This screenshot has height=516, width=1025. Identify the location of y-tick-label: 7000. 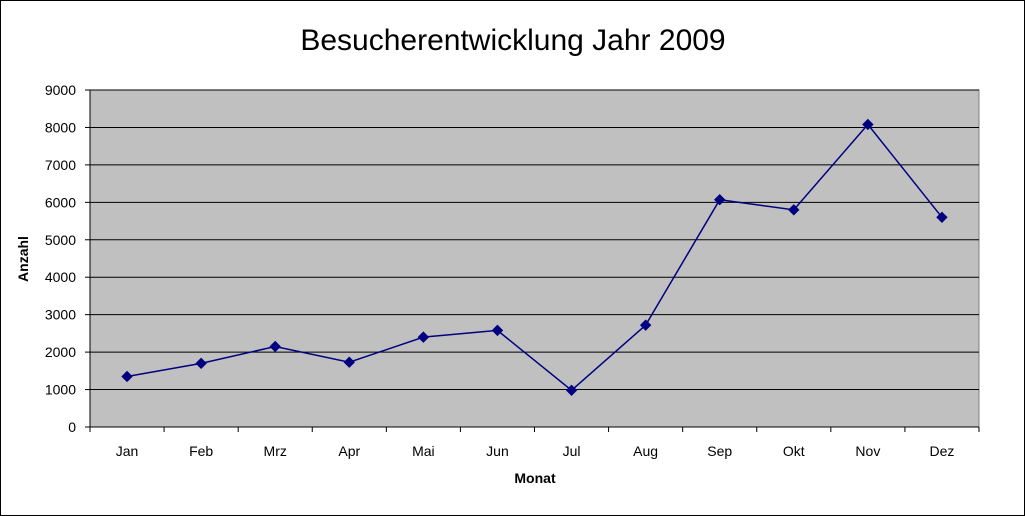
(60, 165).